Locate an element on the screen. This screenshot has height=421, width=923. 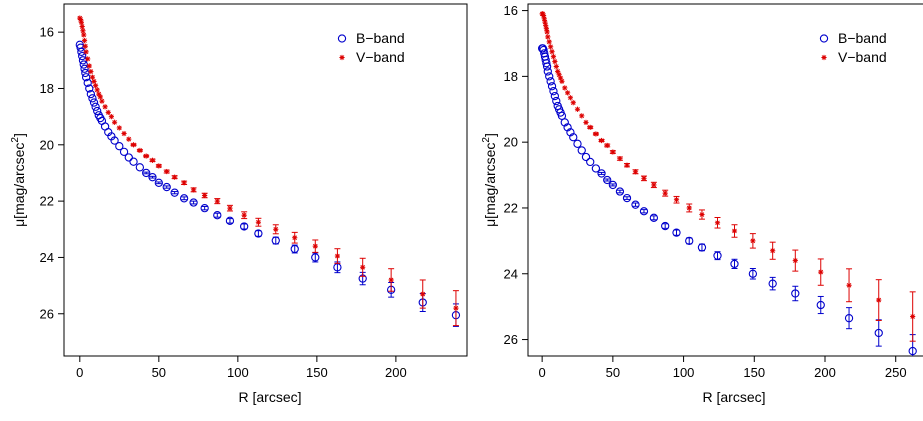
x-tick-label: 150 is located at coordinates (754, 372).